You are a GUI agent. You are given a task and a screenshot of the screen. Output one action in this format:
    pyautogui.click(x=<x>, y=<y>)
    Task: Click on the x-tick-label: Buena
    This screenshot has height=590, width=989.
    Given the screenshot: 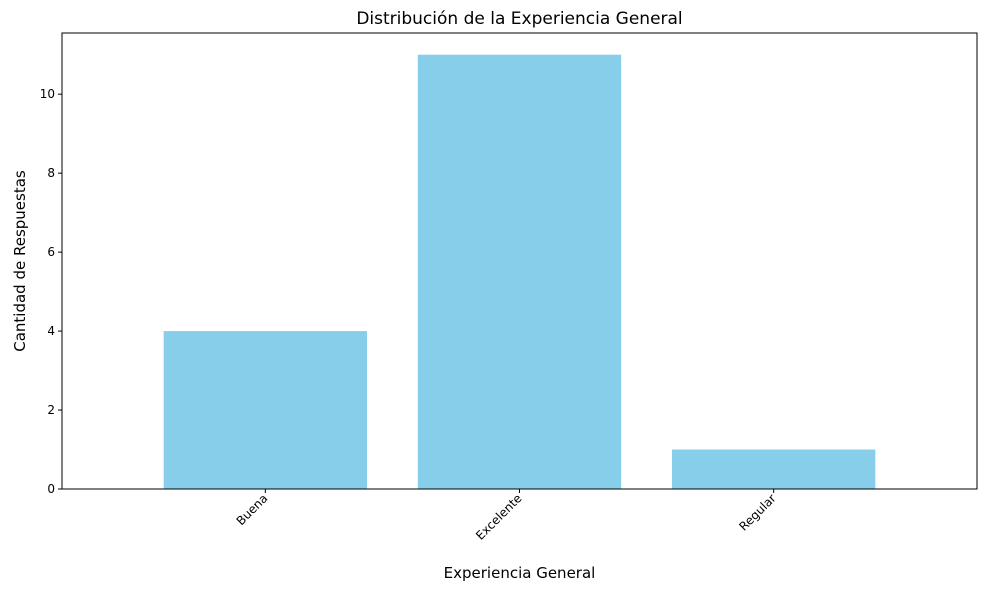 What is the action you would take?
    pyautogui.click(x=252, y=509)
    